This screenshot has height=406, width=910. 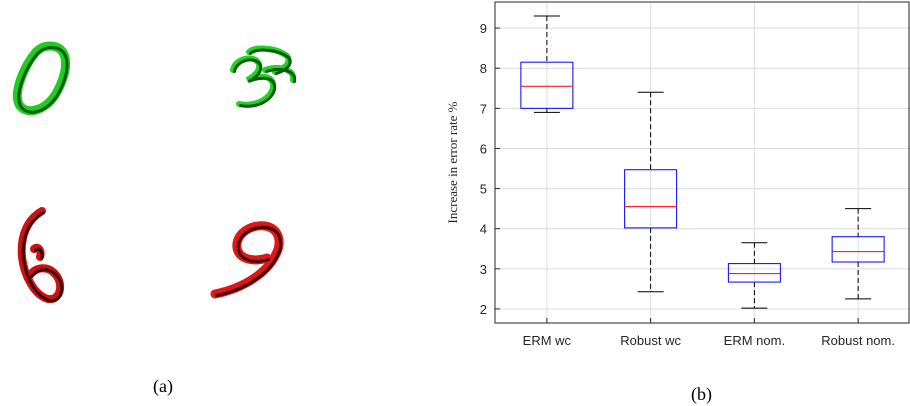 I want to click on y-tick-label: 2, so click(x=483, y=309).